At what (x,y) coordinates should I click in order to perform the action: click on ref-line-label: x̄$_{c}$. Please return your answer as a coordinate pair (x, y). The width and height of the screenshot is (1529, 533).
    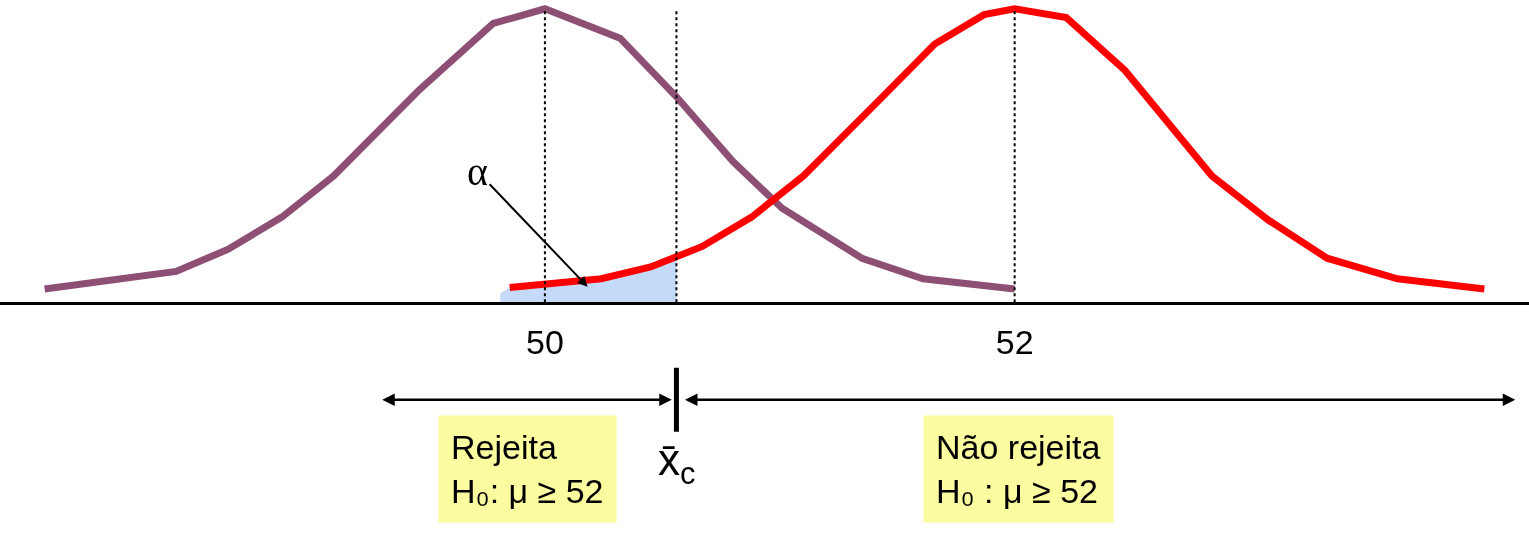
    Looking at the image, I should click on (677, 463).